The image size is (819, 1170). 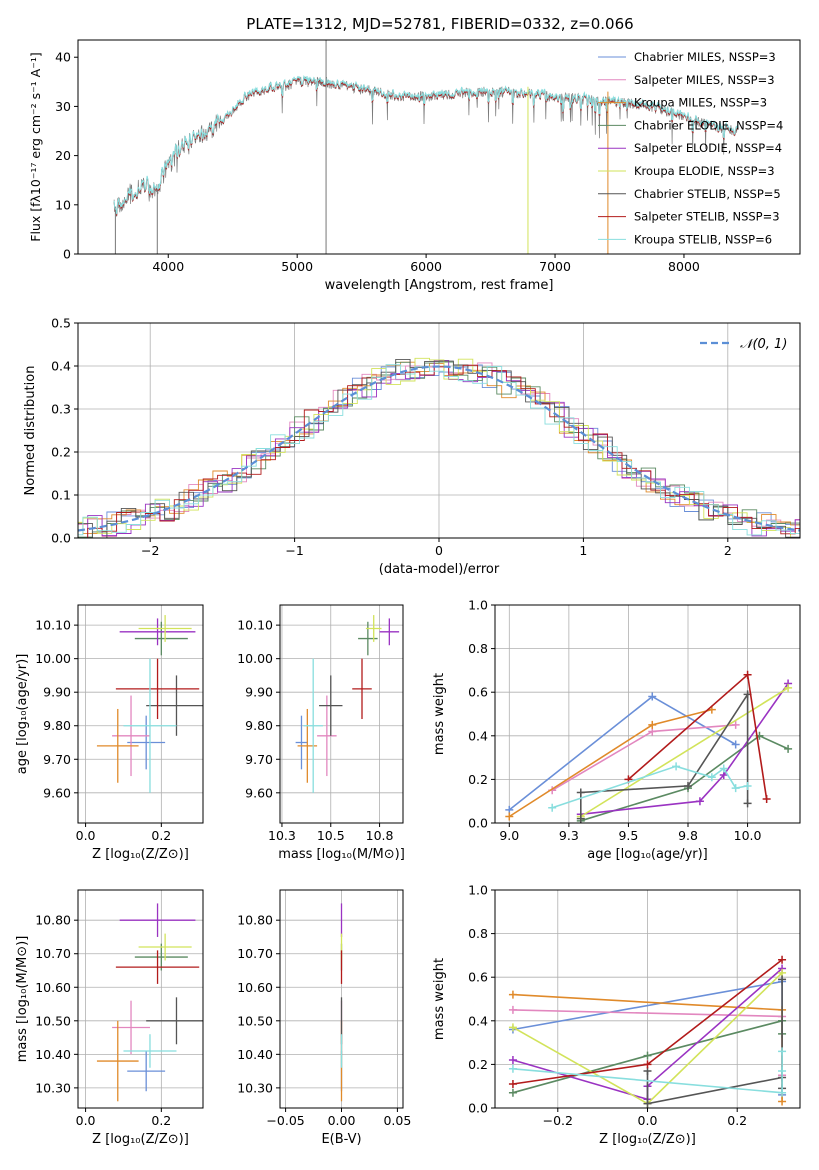 I want to click on x-tick-label: 8000, so click(x=684, y=266).